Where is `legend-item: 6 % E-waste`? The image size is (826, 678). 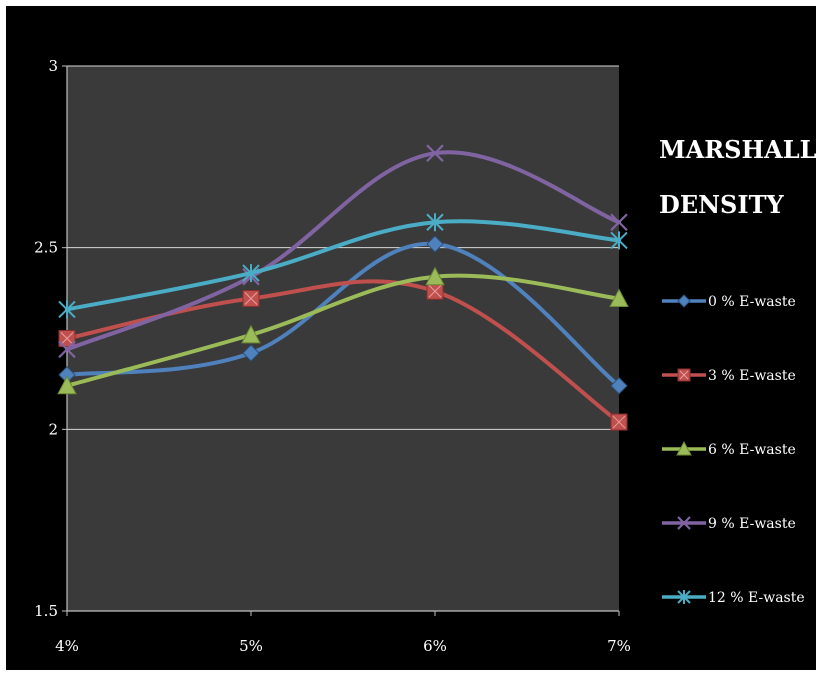 legend-item: 6 % E-waste is located at coordinates (729, 449).